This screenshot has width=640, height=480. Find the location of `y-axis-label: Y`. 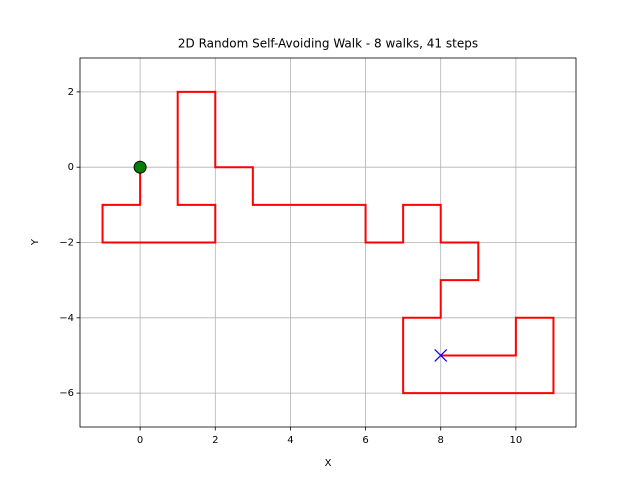

y-axis-label: Y is located at coordinates (35, 242).